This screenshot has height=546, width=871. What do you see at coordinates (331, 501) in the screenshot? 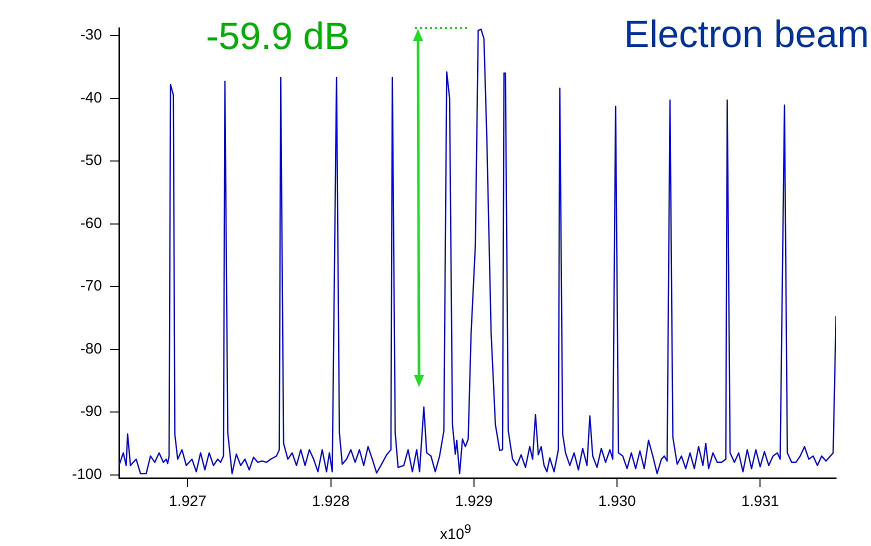
I see `x-tick-label: 1.928` at bounding box center [331, 501].